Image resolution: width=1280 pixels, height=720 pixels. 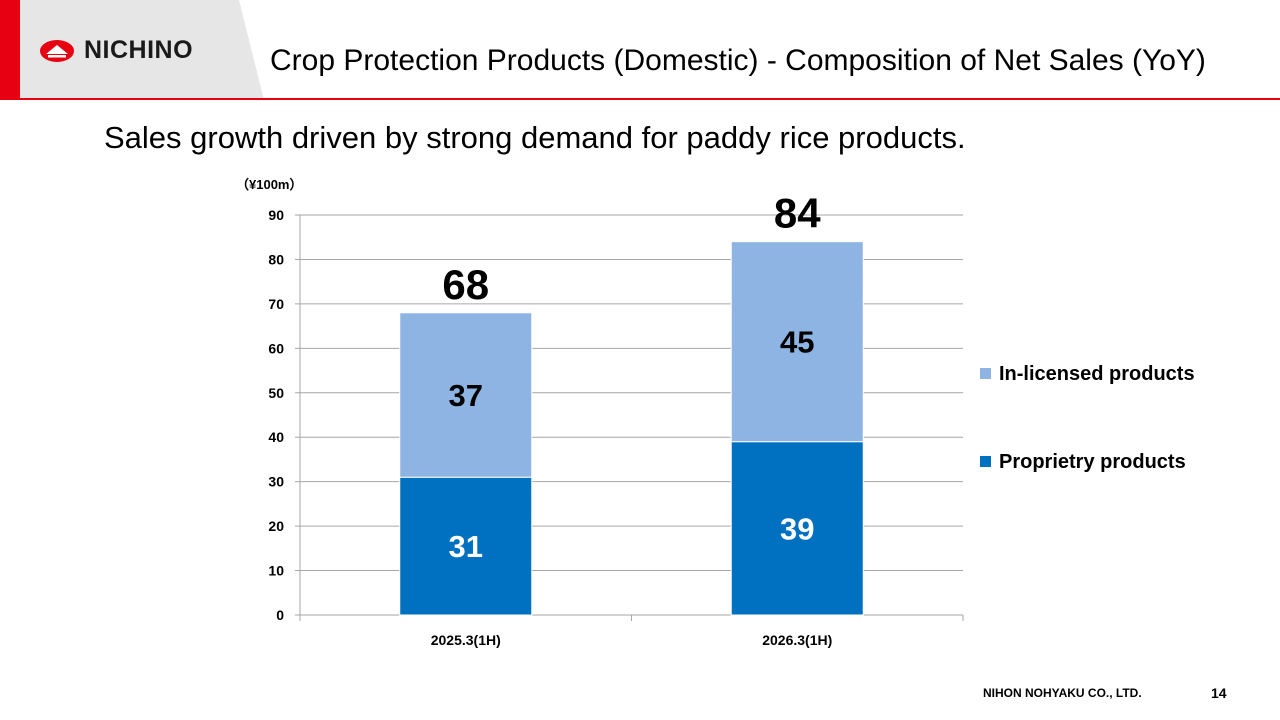 I want to click on company-logo: NICHINO, so click(x=115, y=50).